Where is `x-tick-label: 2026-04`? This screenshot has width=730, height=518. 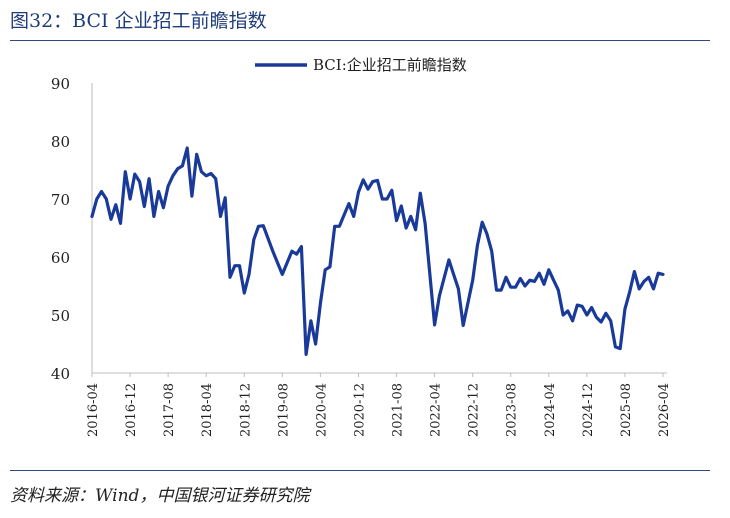 x-tick-label: 2026-04 is located at coordinates (664, 410).